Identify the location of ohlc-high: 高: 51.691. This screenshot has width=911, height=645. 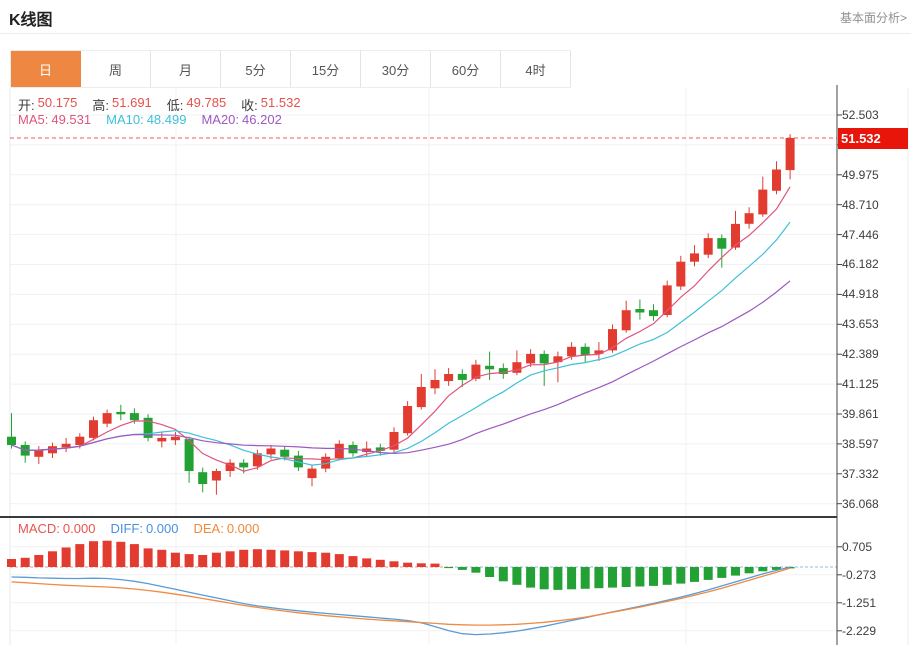
(121, 104).